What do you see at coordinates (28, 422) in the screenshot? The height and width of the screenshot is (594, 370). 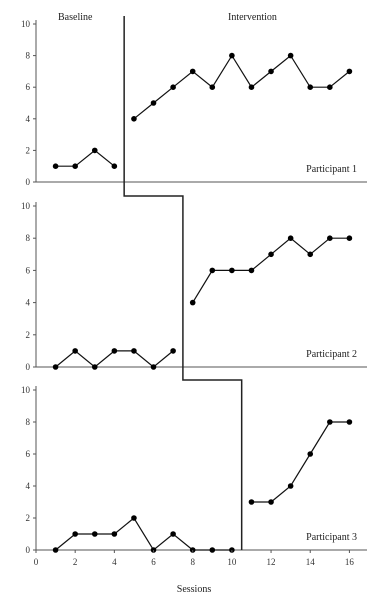 I see `panel-3-y-tick-label: 8` at bounding box center [28, 422].